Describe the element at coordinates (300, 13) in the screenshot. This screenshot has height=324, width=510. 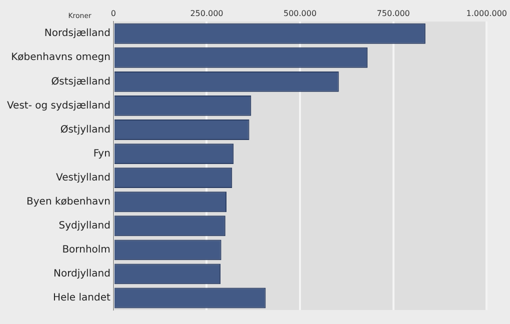
I see `x-tick-label: 500.000` at that location.